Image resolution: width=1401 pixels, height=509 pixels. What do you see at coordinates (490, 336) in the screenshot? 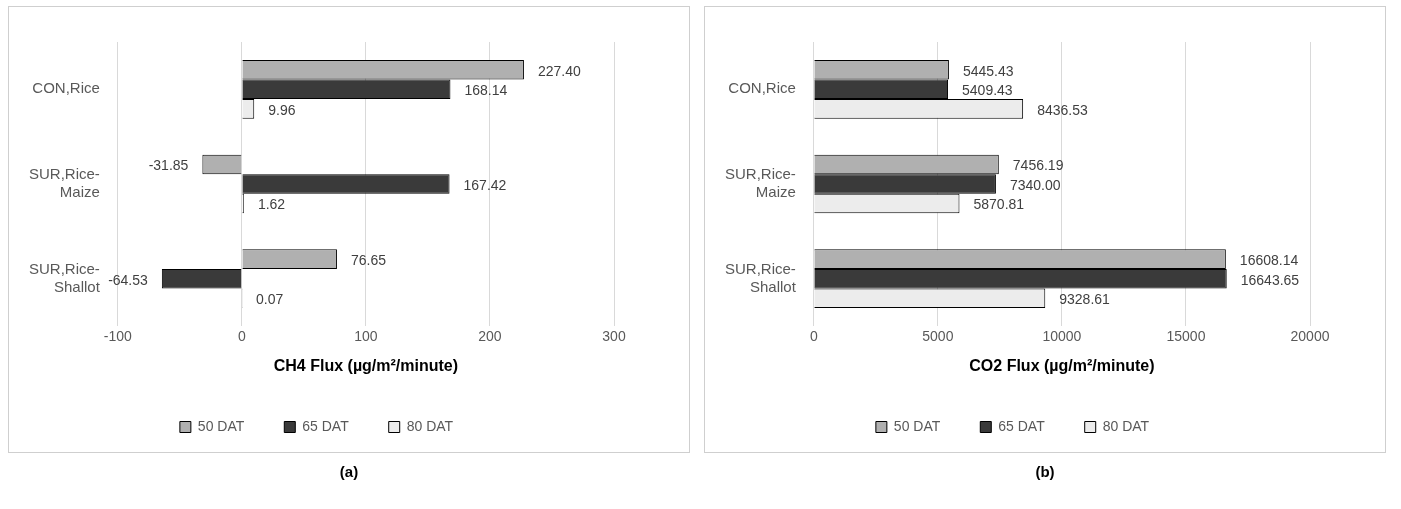
I see `x-tick-label: 200` at bounding box center [490, 336].